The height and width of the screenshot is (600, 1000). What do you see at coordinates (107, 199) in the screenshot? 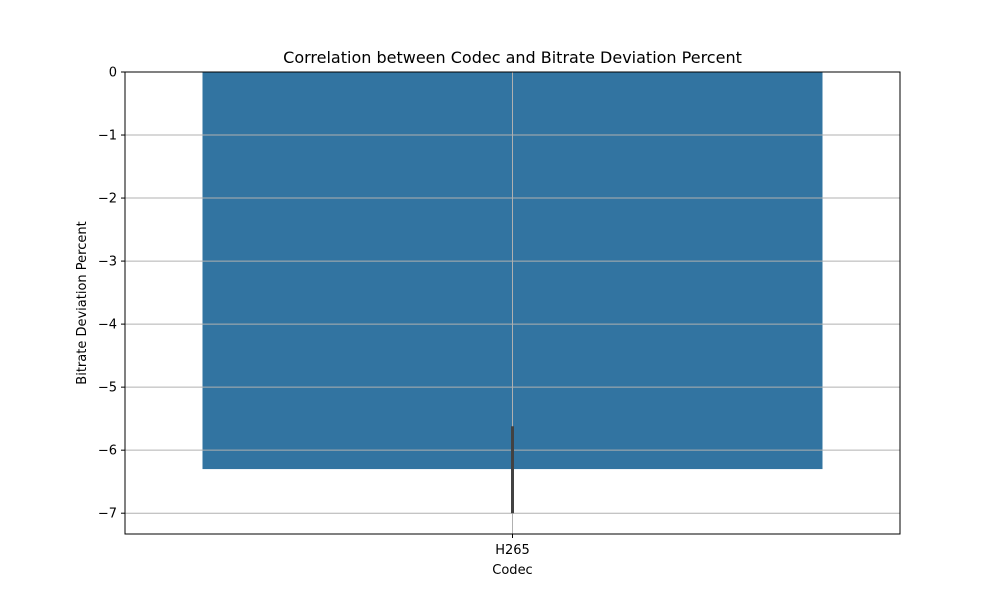
I see `y-tick-label: −2` at bounding box center [107, 199].